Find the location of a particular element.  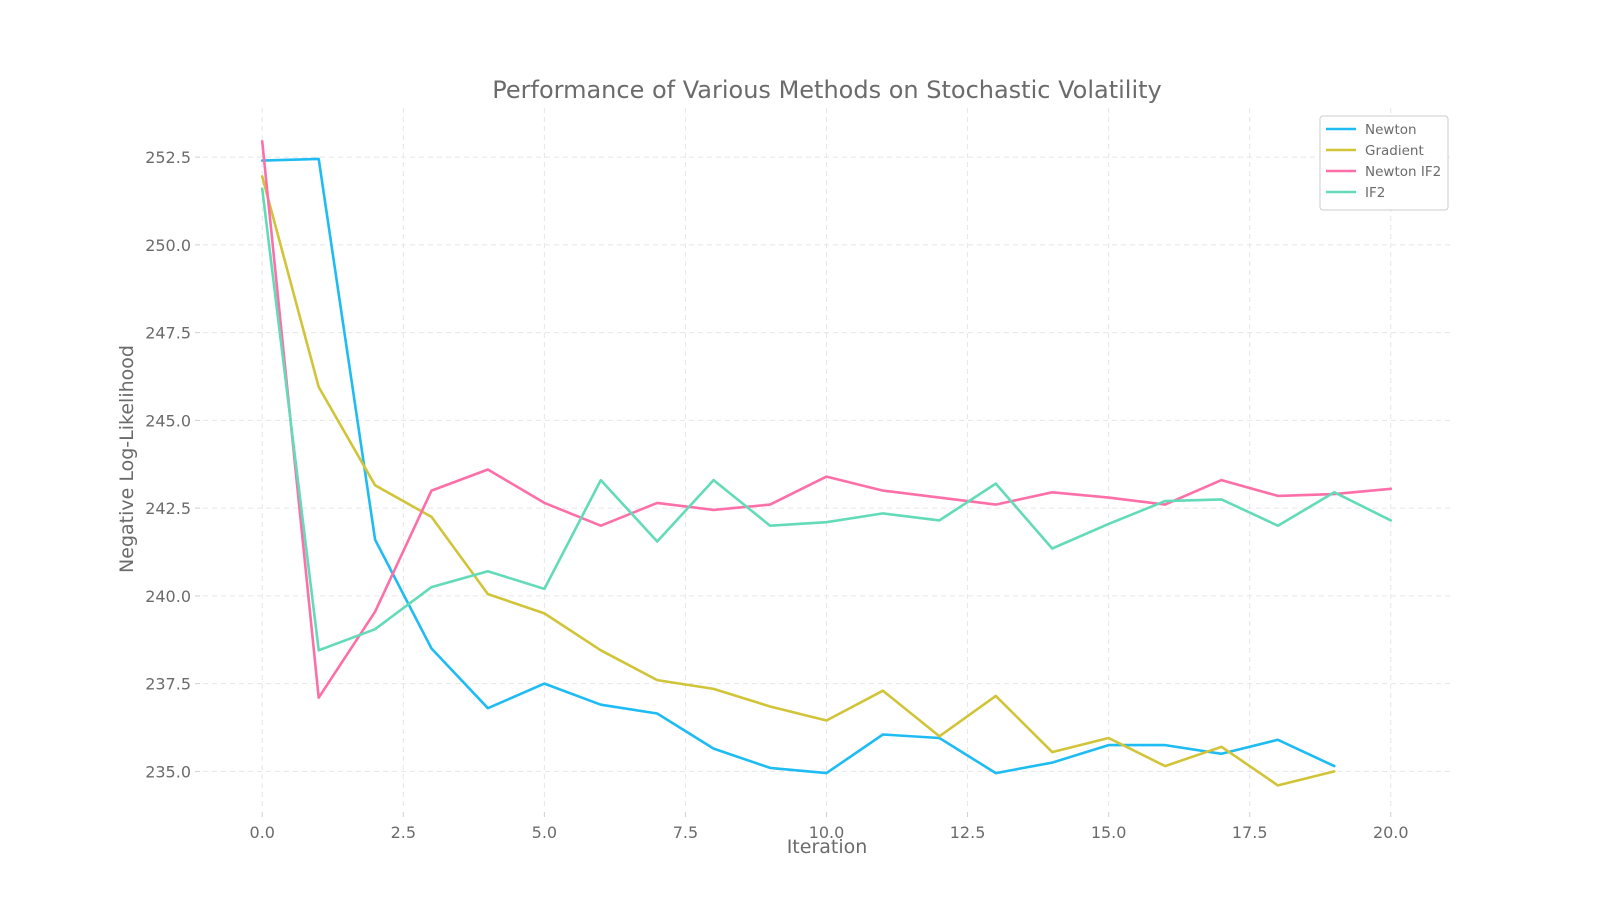

y-tick-label: 252.5 is located at coordinates (168, 157).